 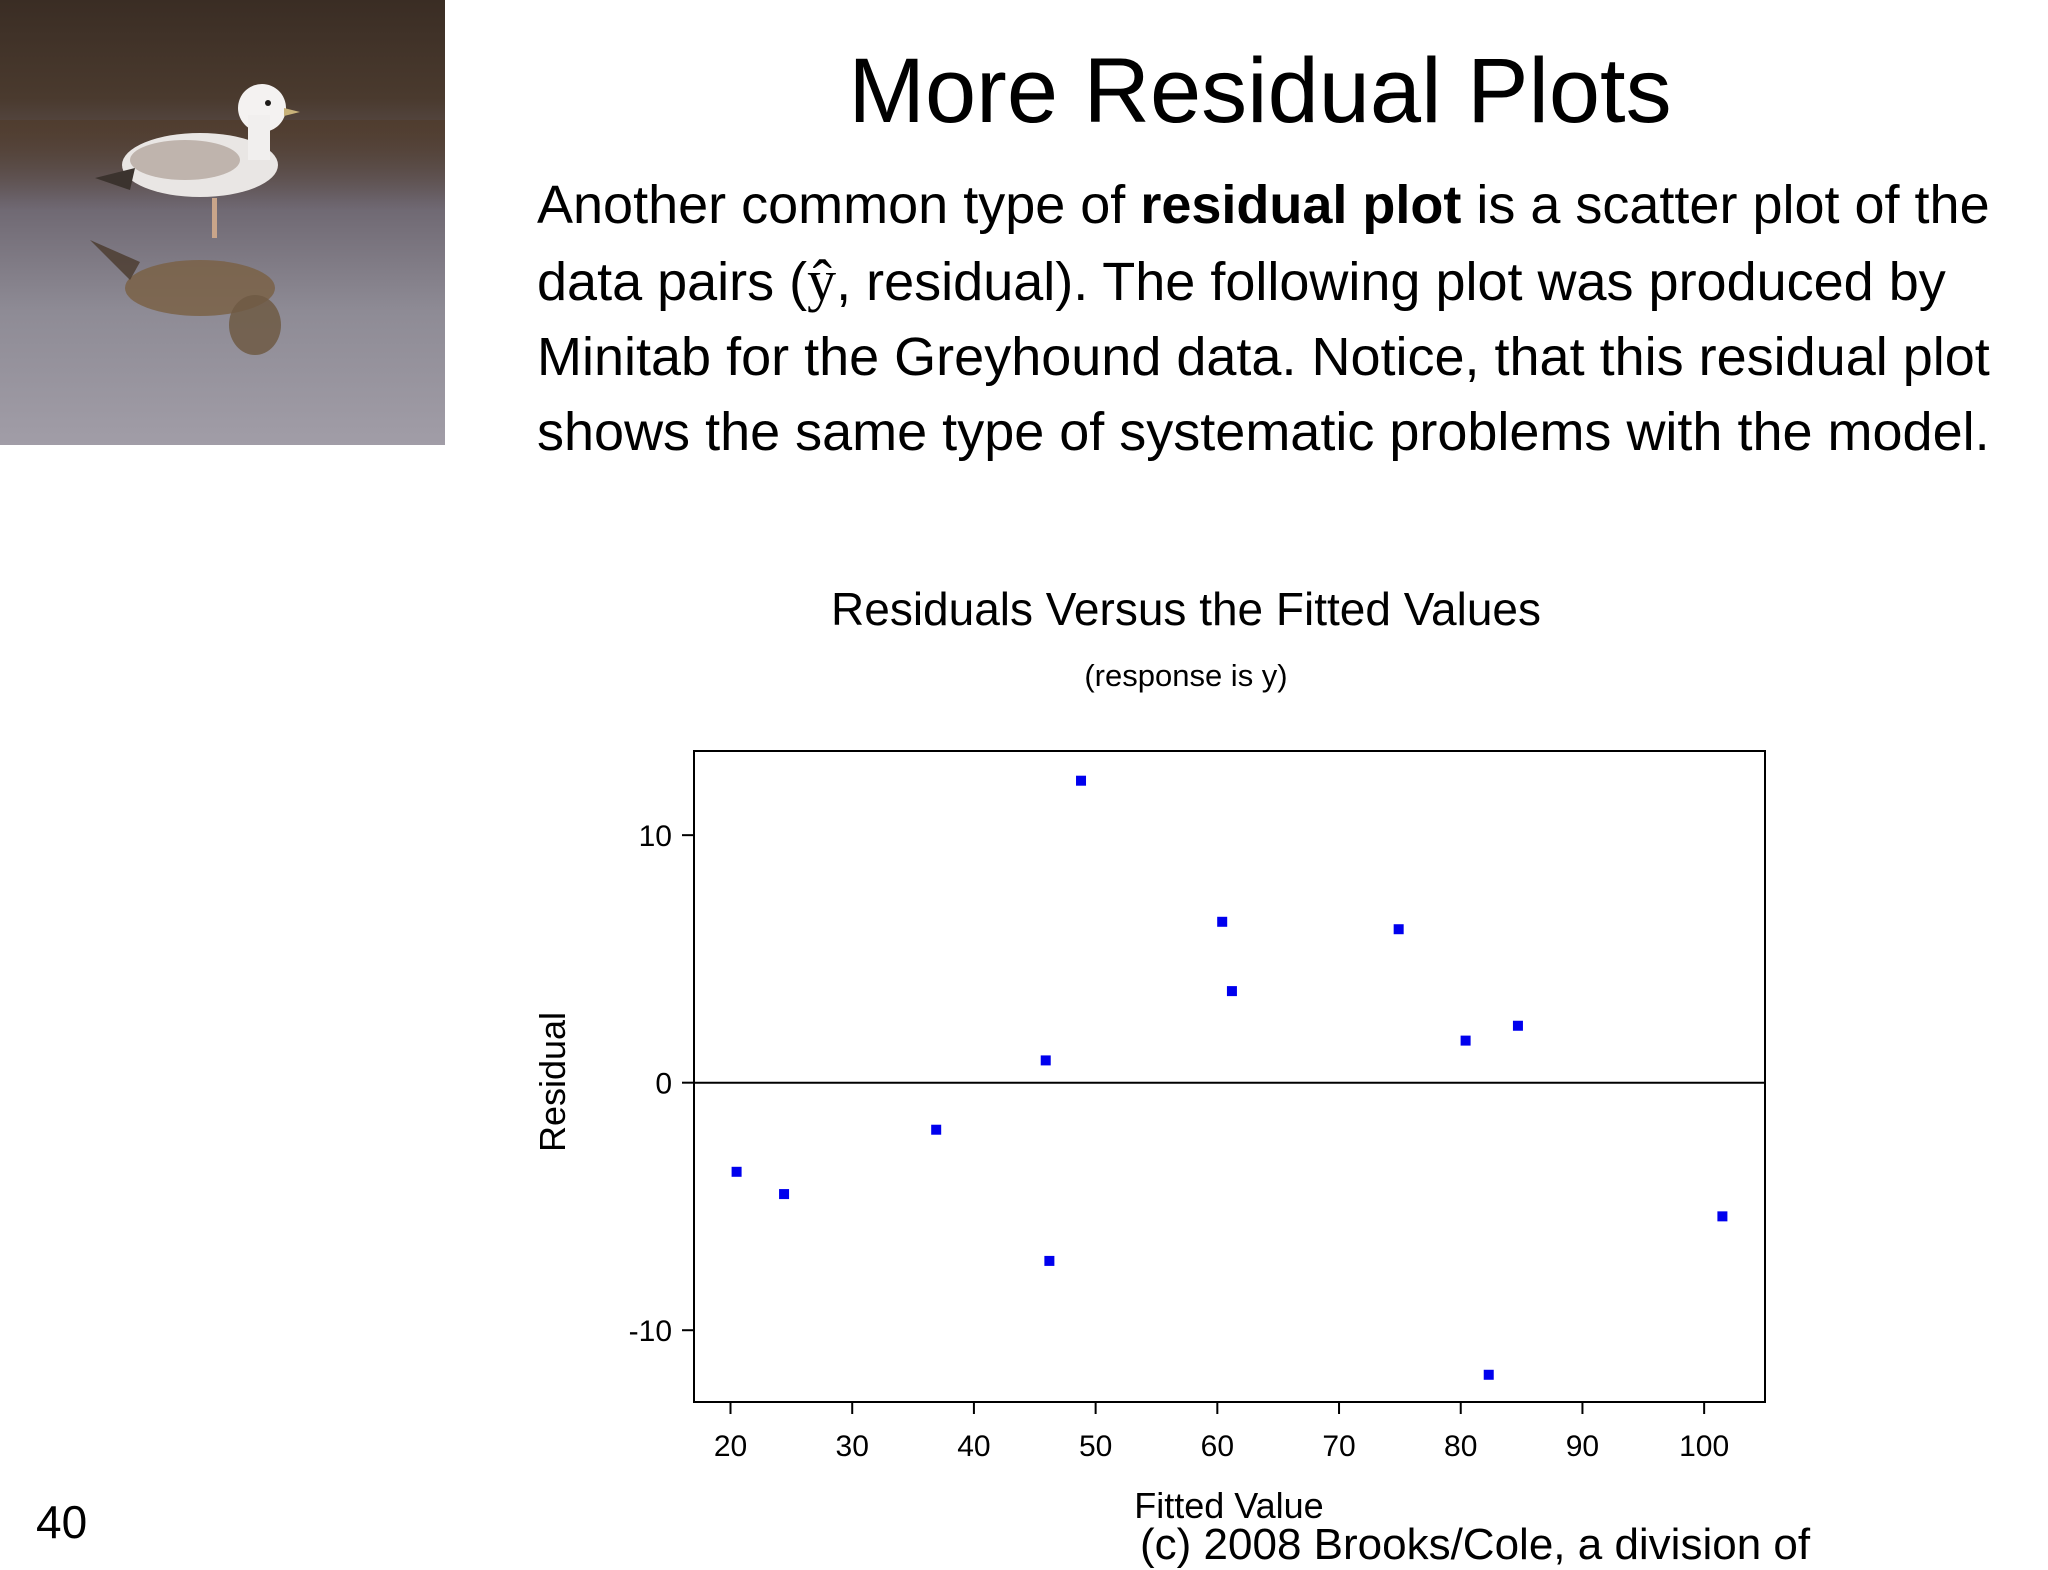 I want to click on y-axis-label: Residual, so click(x=552, y=1082).